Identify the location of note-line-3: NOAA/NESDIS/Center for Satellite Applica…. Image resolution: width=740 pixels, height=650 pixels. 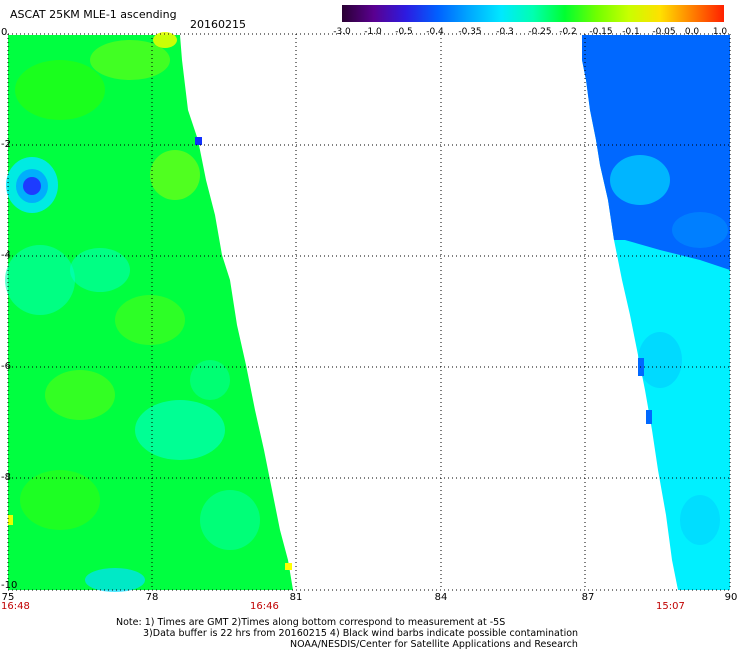
(434, 644).